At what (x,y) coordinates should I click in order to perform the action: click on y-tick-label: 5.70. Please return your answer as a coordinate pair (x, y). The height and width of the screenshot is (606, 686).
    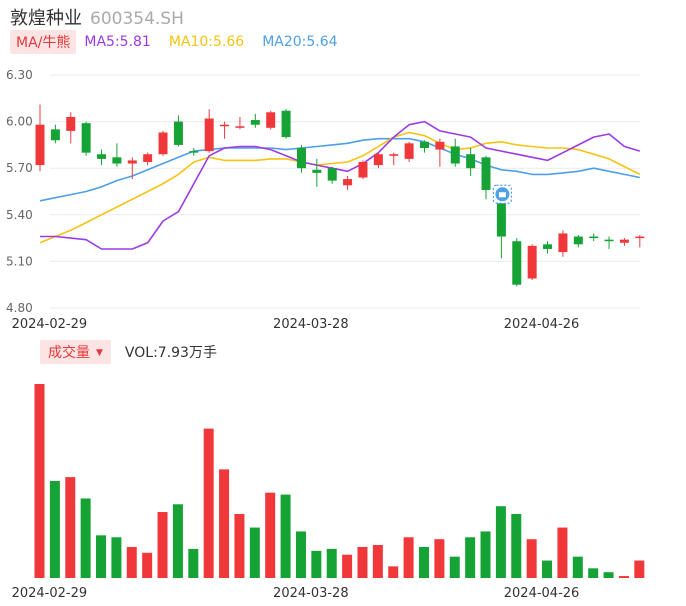
    Looking at the image, I should click on (19, 168).